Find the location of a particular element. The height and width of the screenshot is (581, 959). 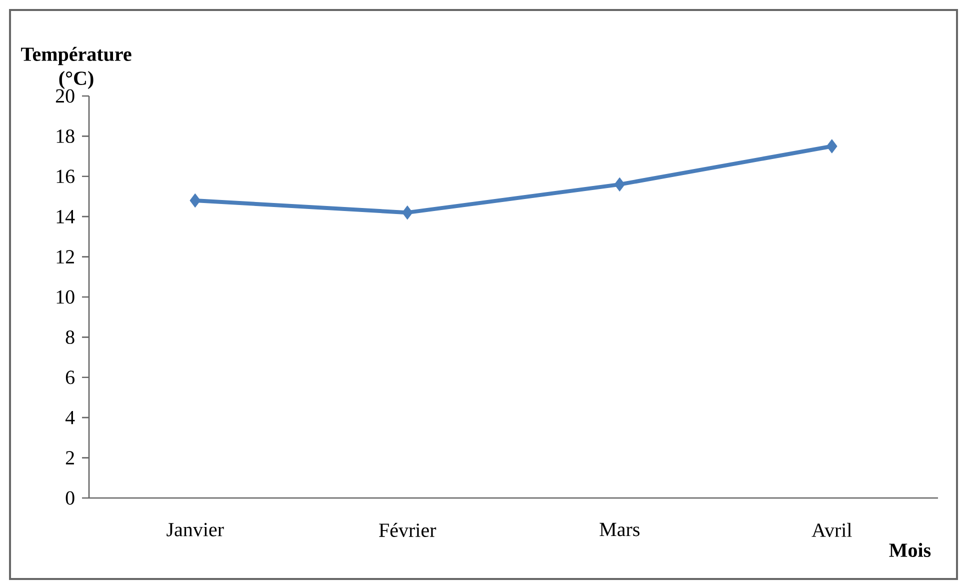

x-tick-label: Février is located at coordinates (407, 530).